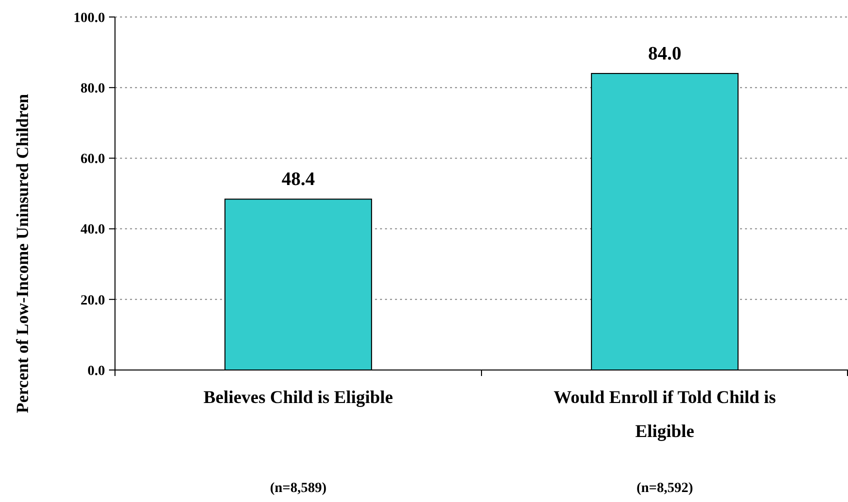 The width and height of the screenshot is (848, 502). Describe the element at coordinates (96, 371) in the screenshot. I see `y-tick-label: 0.0` at that location.